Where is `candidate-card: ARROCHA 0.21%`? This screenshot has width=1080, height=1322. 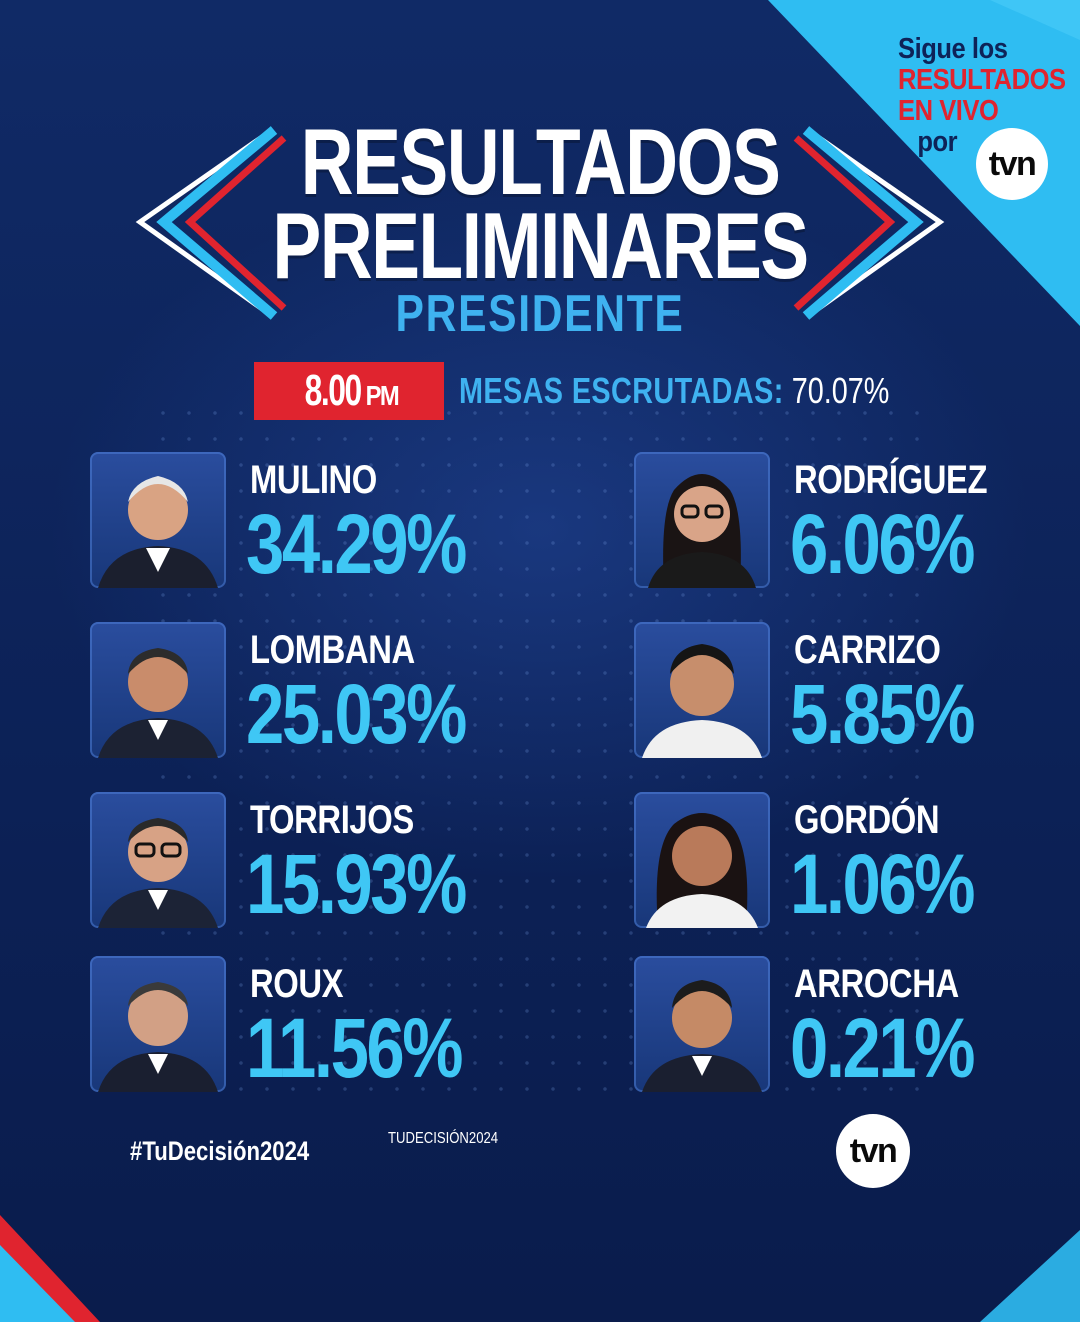 candidate-card: ARROCHA 0.21% is located at coordinates (854, 1031).